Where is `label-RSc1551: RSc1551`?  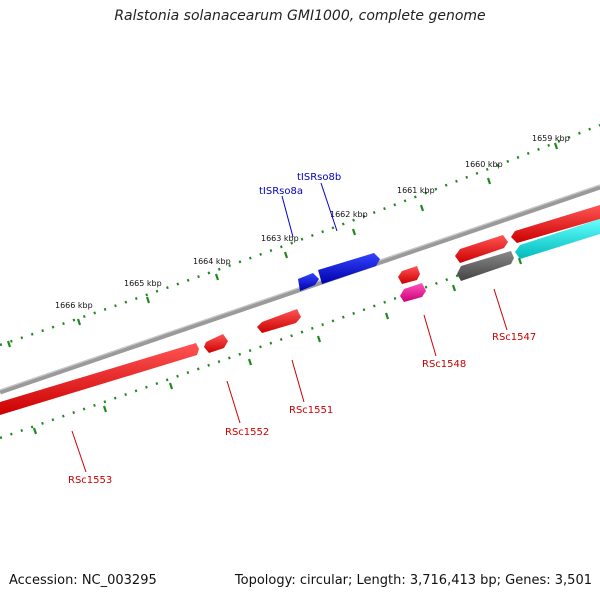 label-RSc1551: RSc1551 is located at coordinates (311, 410).